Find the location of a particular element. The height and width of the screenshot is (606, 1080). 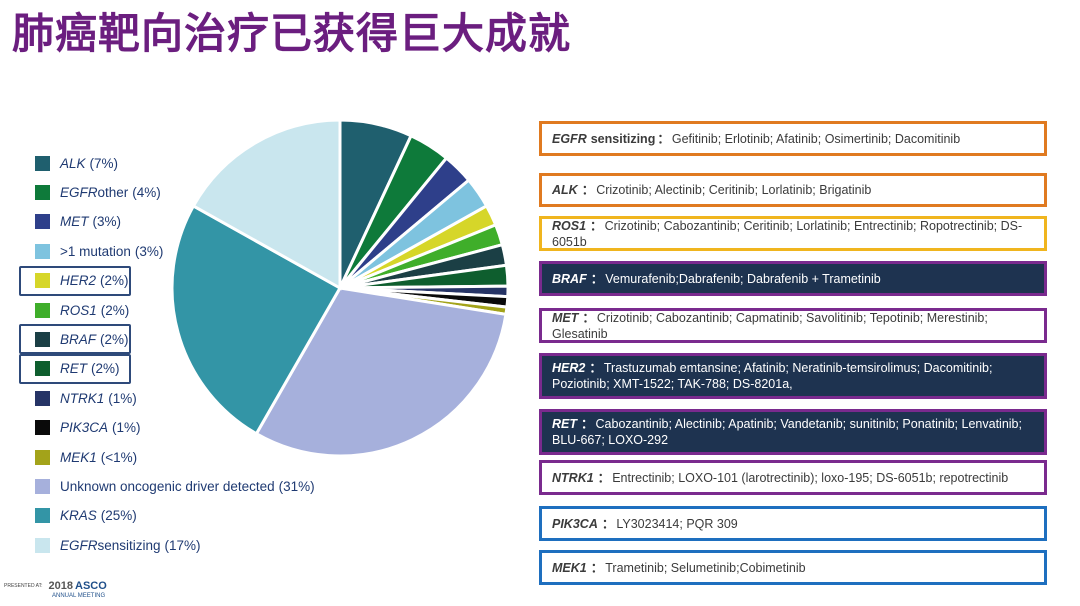

legend-item: BRAF (2%) is located at coordinates (82, 339).